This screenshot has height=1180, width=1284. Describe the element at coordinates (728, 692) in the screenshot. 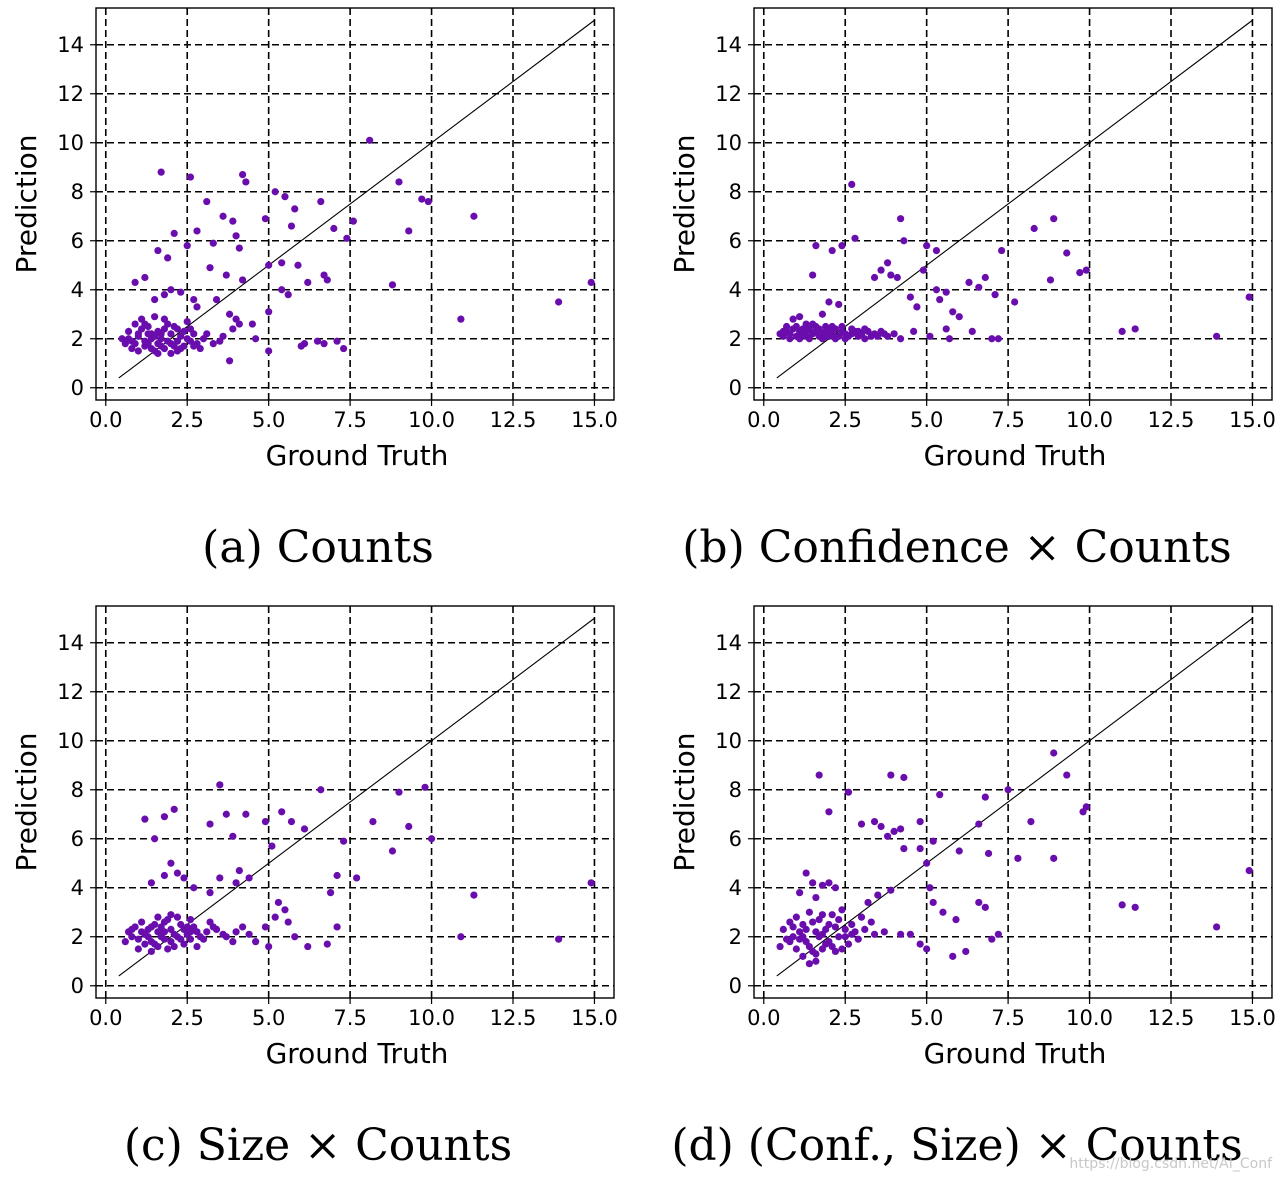

I see `y-tick-label-6: 12` at that location.